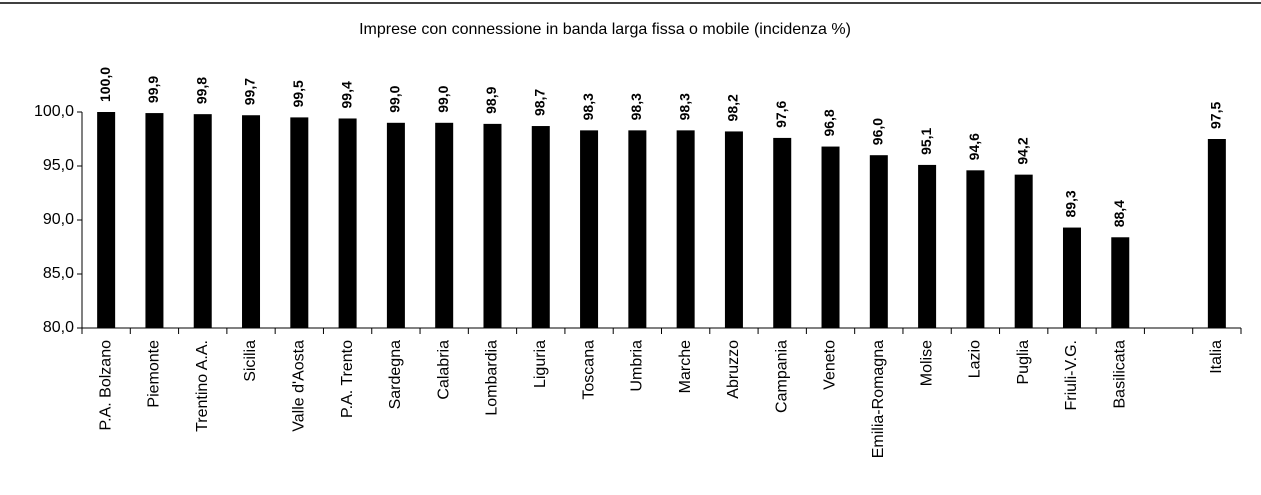 The image size is (1261, 495). What do you see at coordinates (733, 107) in the screenshot?
I see `value-label: 98,2` at bounding box center [733, 107].